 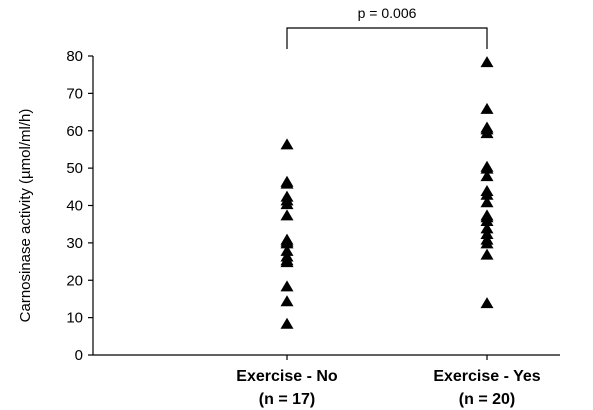 I want to click on y-tick-label: 70, so click(x=74, y=93).